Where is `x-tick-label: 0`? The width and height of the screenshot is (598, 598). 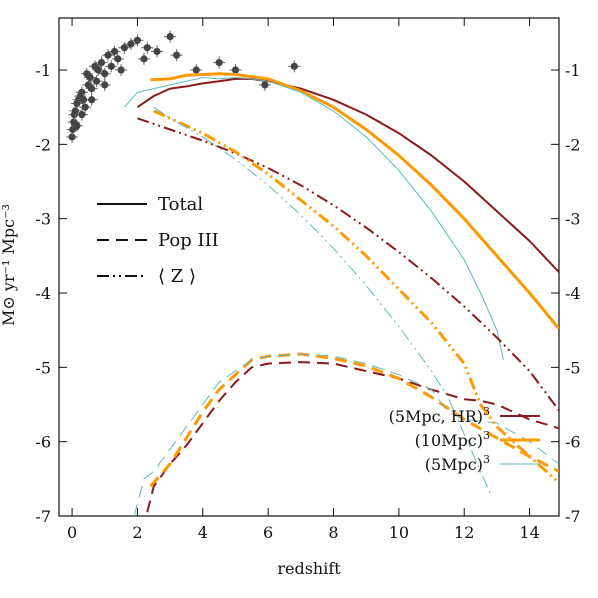
x-tick-label: 0 is located at coordinates (72, 532).